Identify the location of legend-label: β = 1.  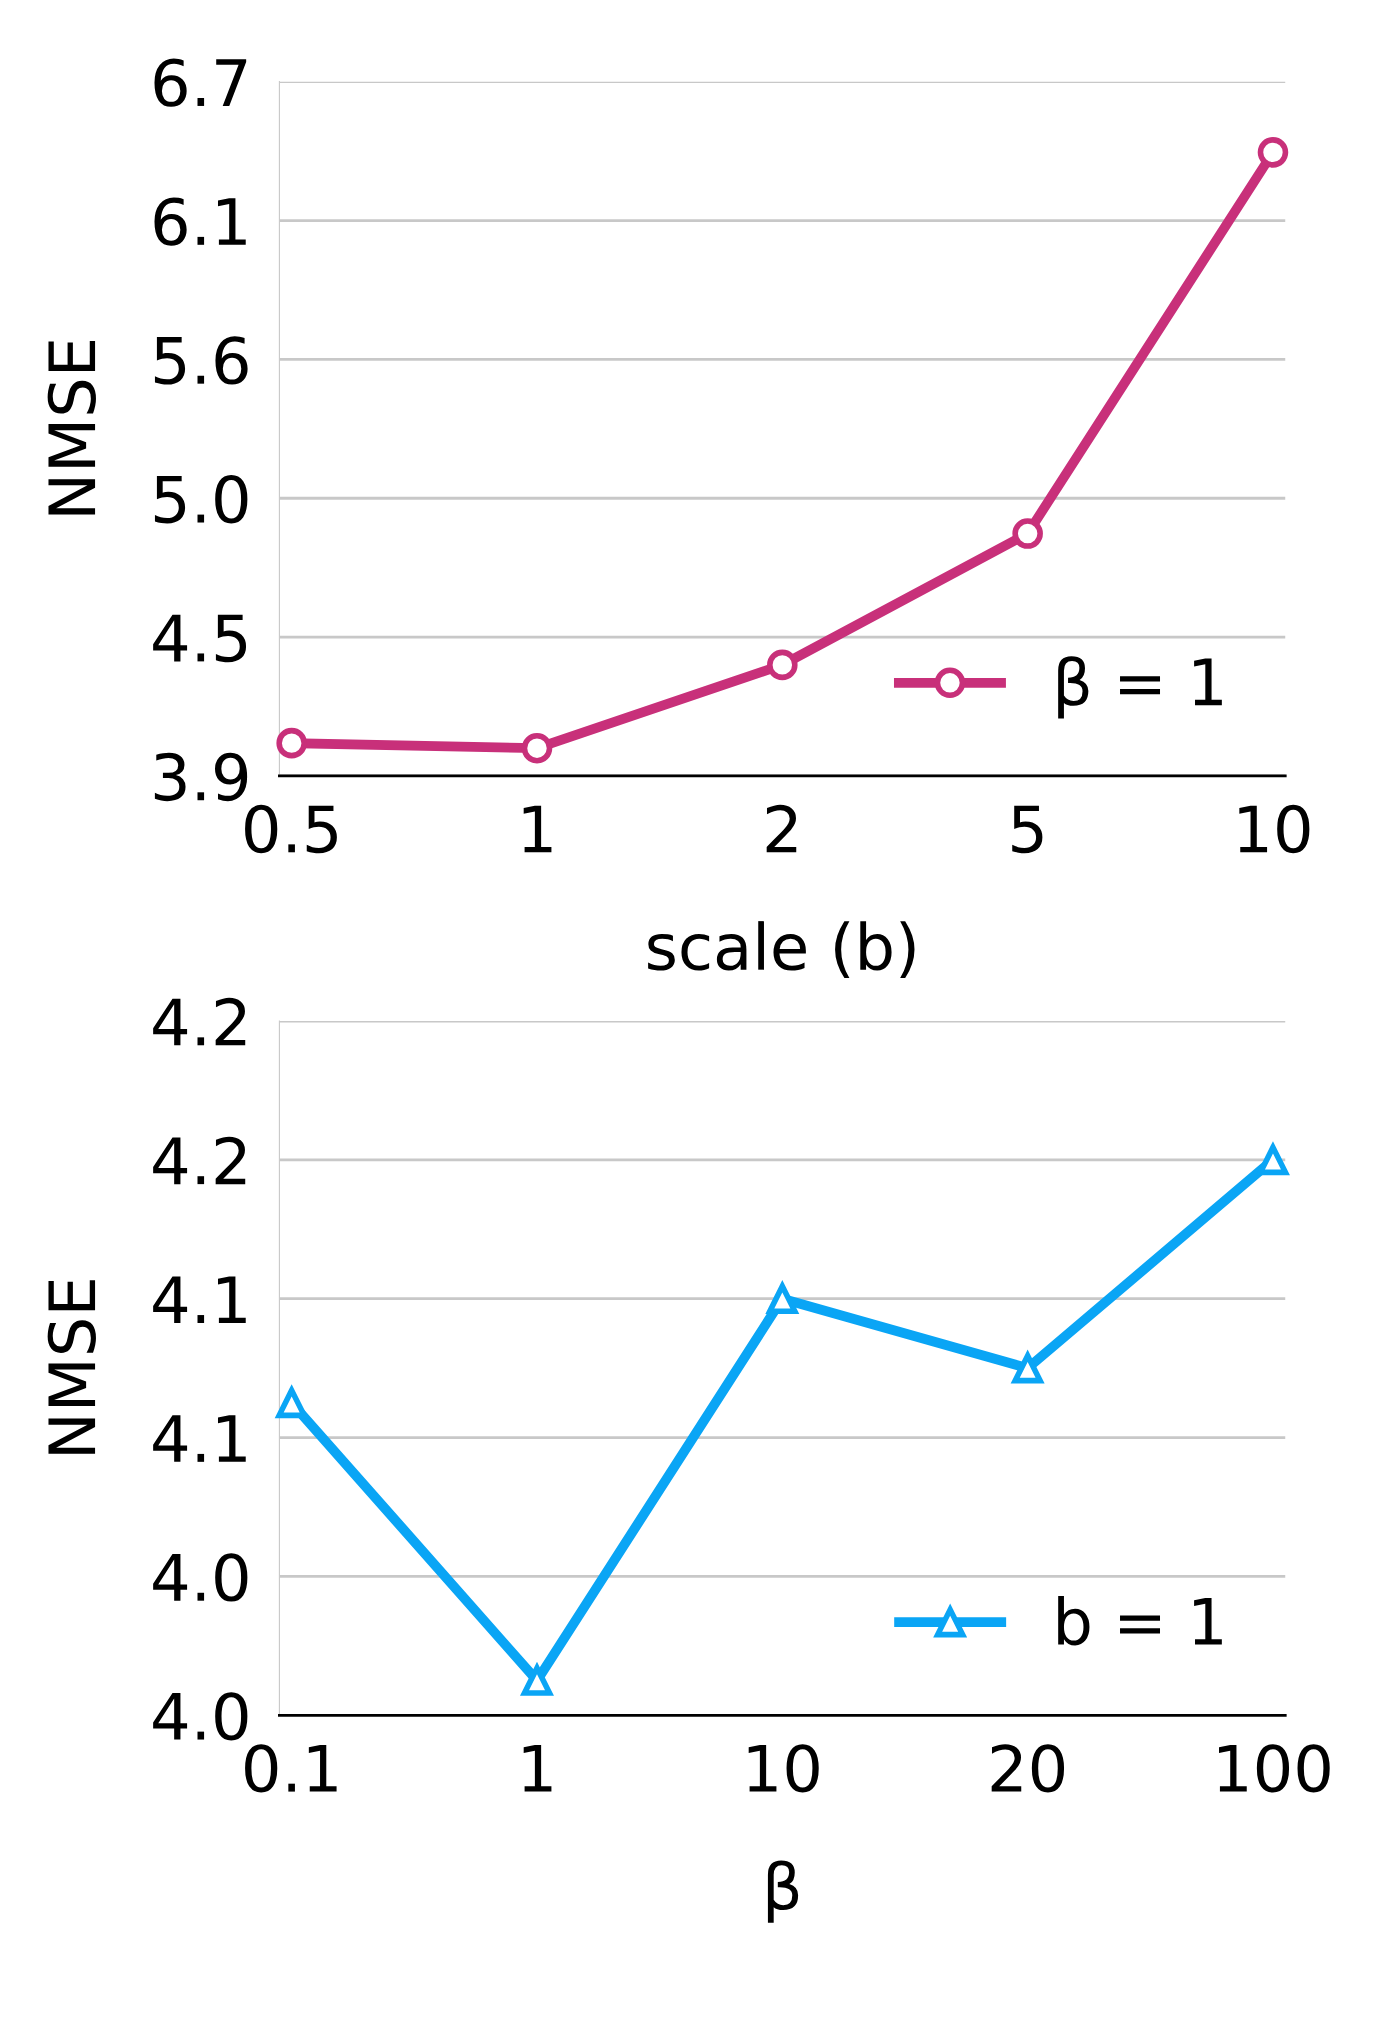
(1140, 687).